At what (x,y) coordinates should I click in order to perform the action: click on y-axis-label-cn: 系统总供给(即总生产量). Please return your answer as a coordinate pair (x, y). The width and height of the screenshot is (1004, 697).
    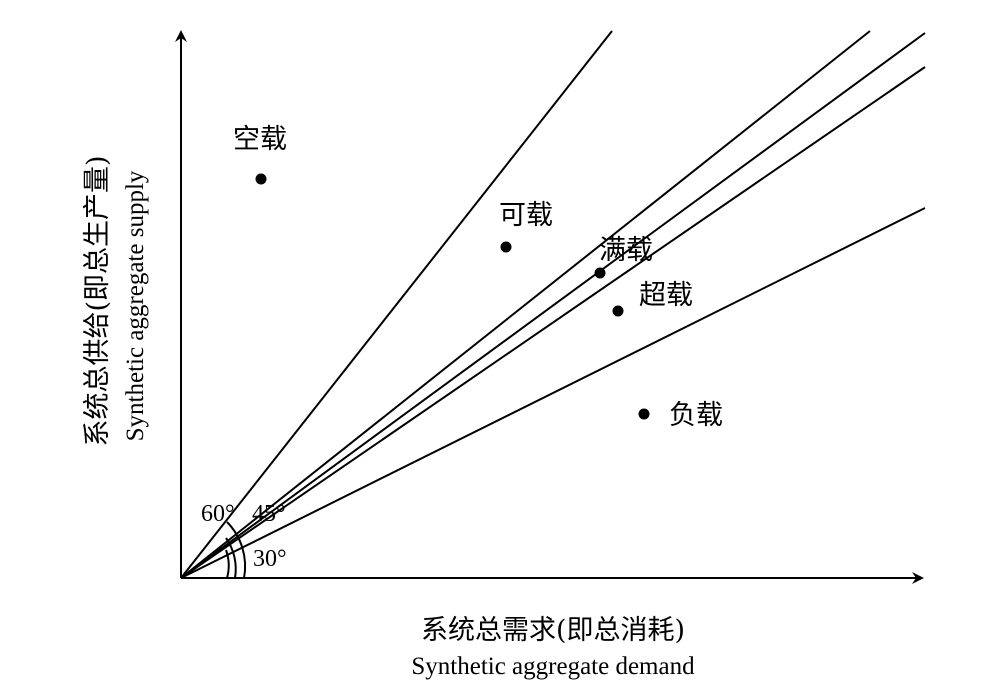
    Looking at the image, I should click on (97, 300).